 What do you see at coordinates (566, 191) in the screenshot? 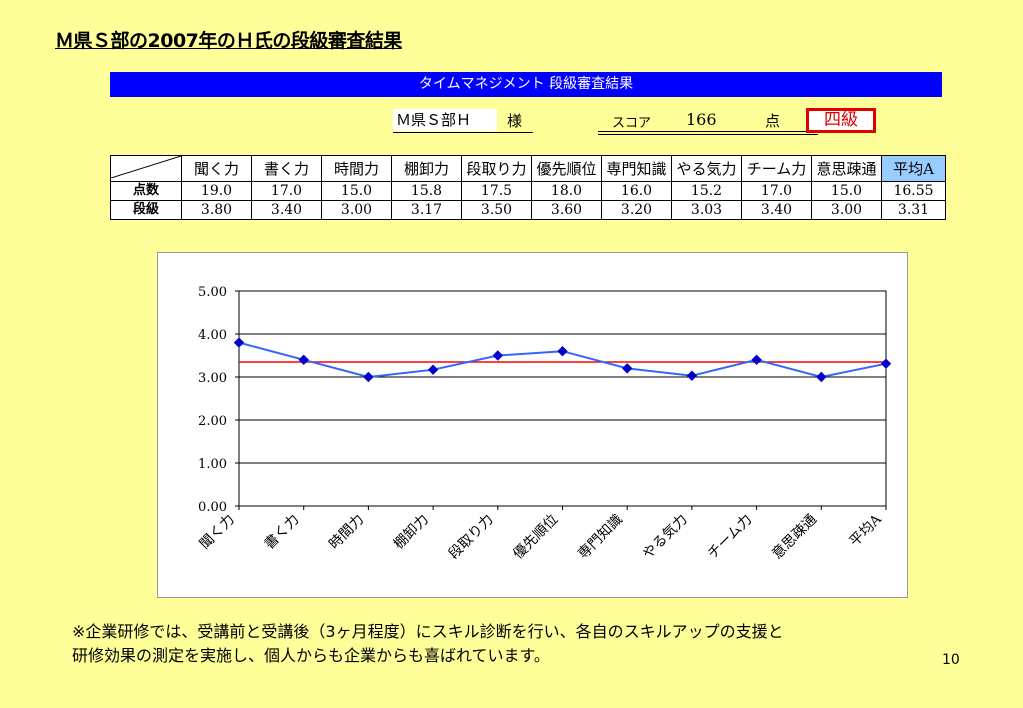
I see `table-cell: 18.0` at bounding box center [566, 191].